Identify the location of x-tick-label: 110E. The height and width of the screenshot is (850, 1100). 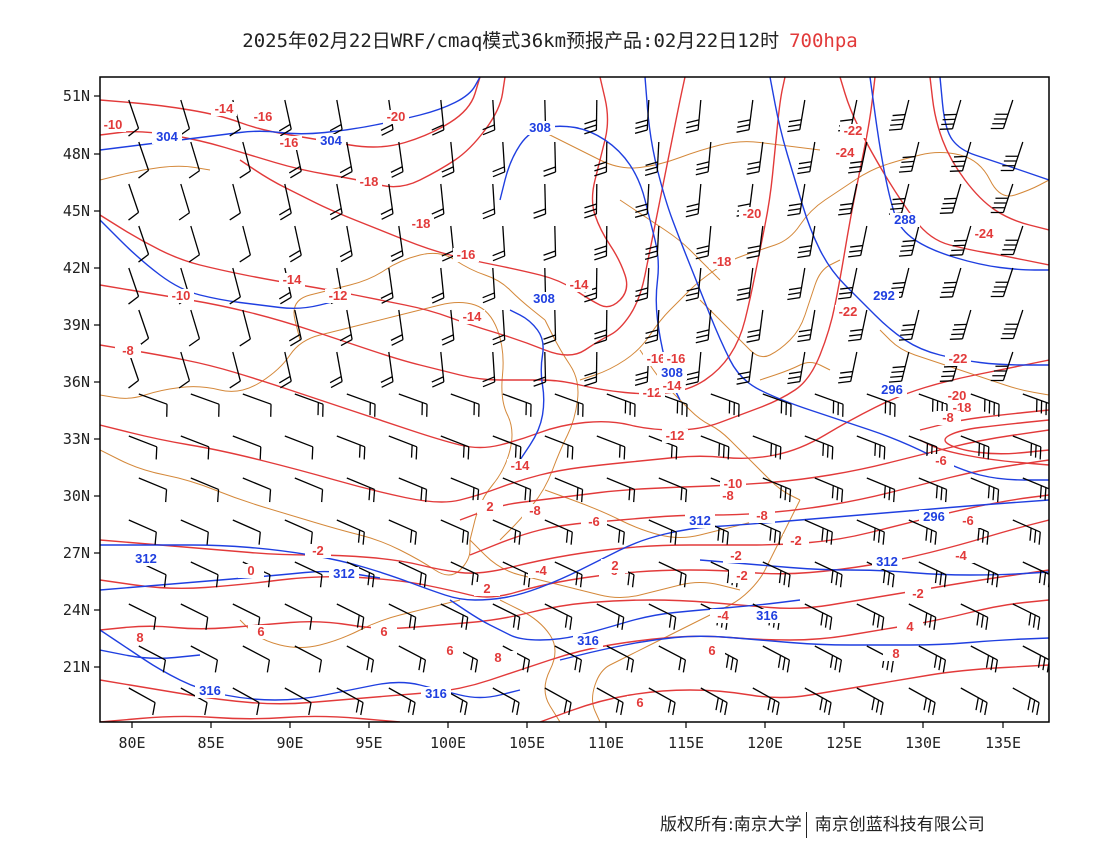
(606, 743).